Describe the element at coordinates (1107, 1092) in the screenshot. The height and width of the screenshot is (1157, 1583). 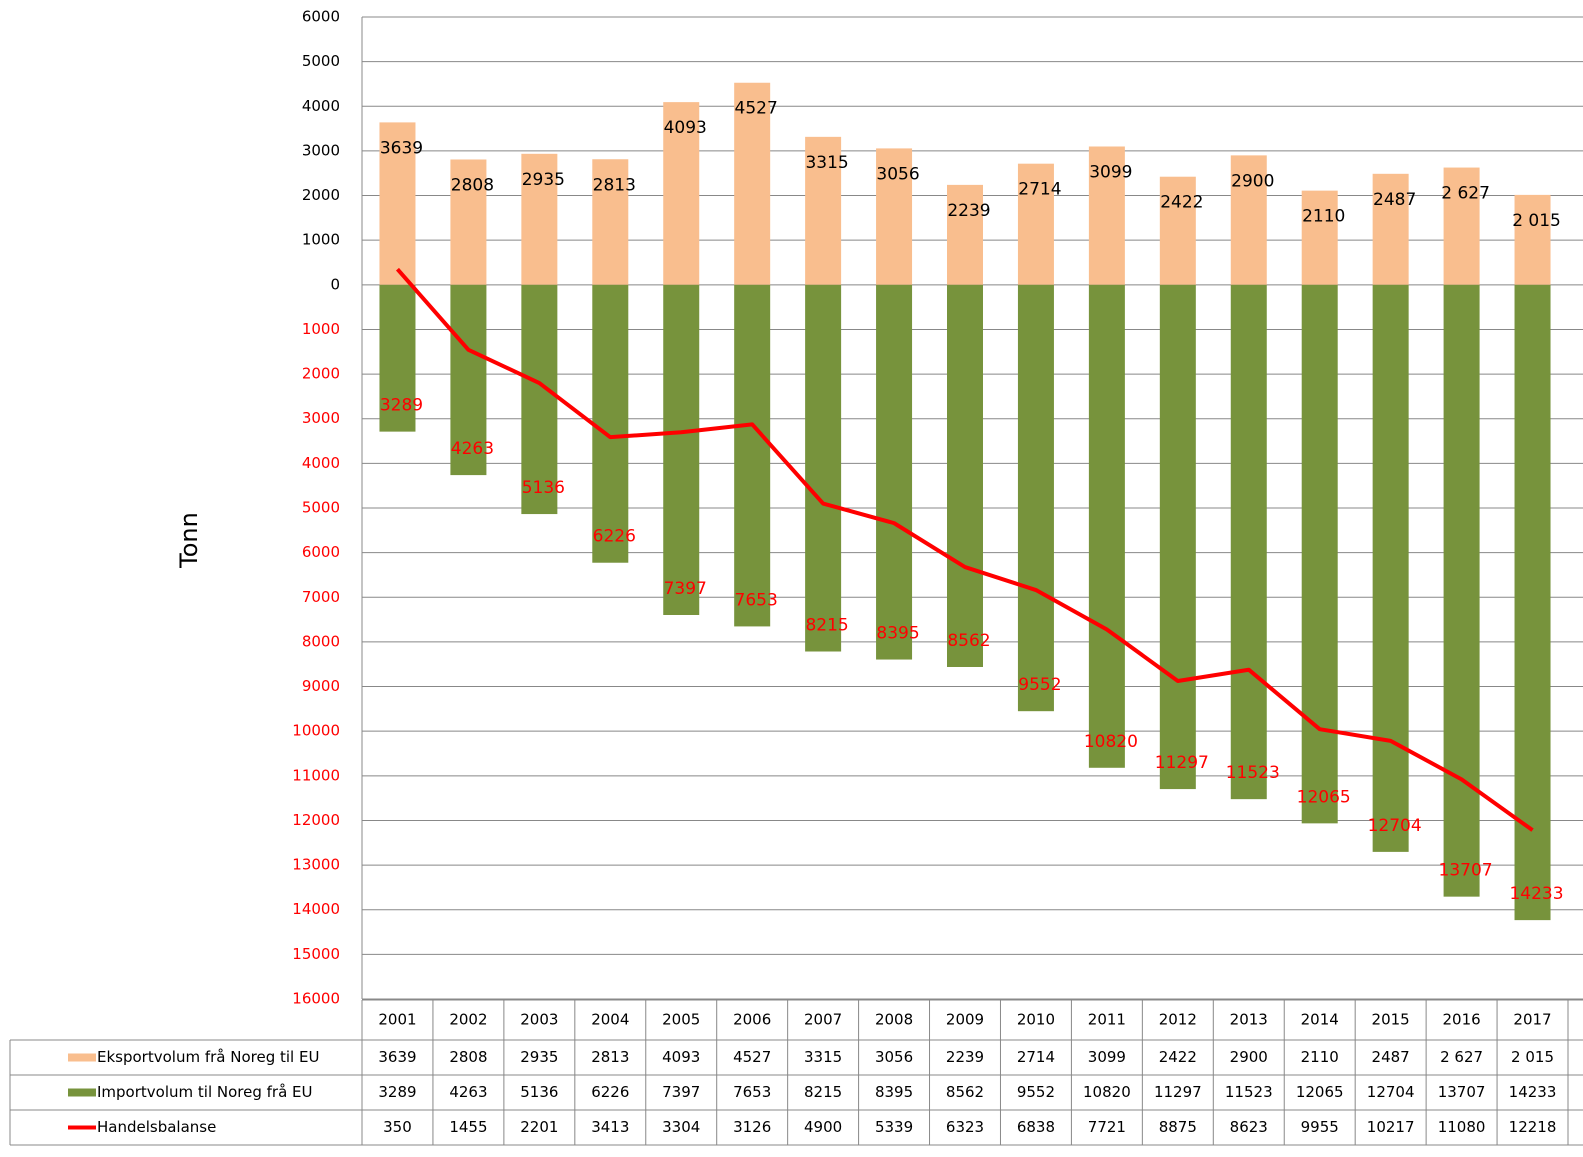
I see `table-cell: 10820` at that location.